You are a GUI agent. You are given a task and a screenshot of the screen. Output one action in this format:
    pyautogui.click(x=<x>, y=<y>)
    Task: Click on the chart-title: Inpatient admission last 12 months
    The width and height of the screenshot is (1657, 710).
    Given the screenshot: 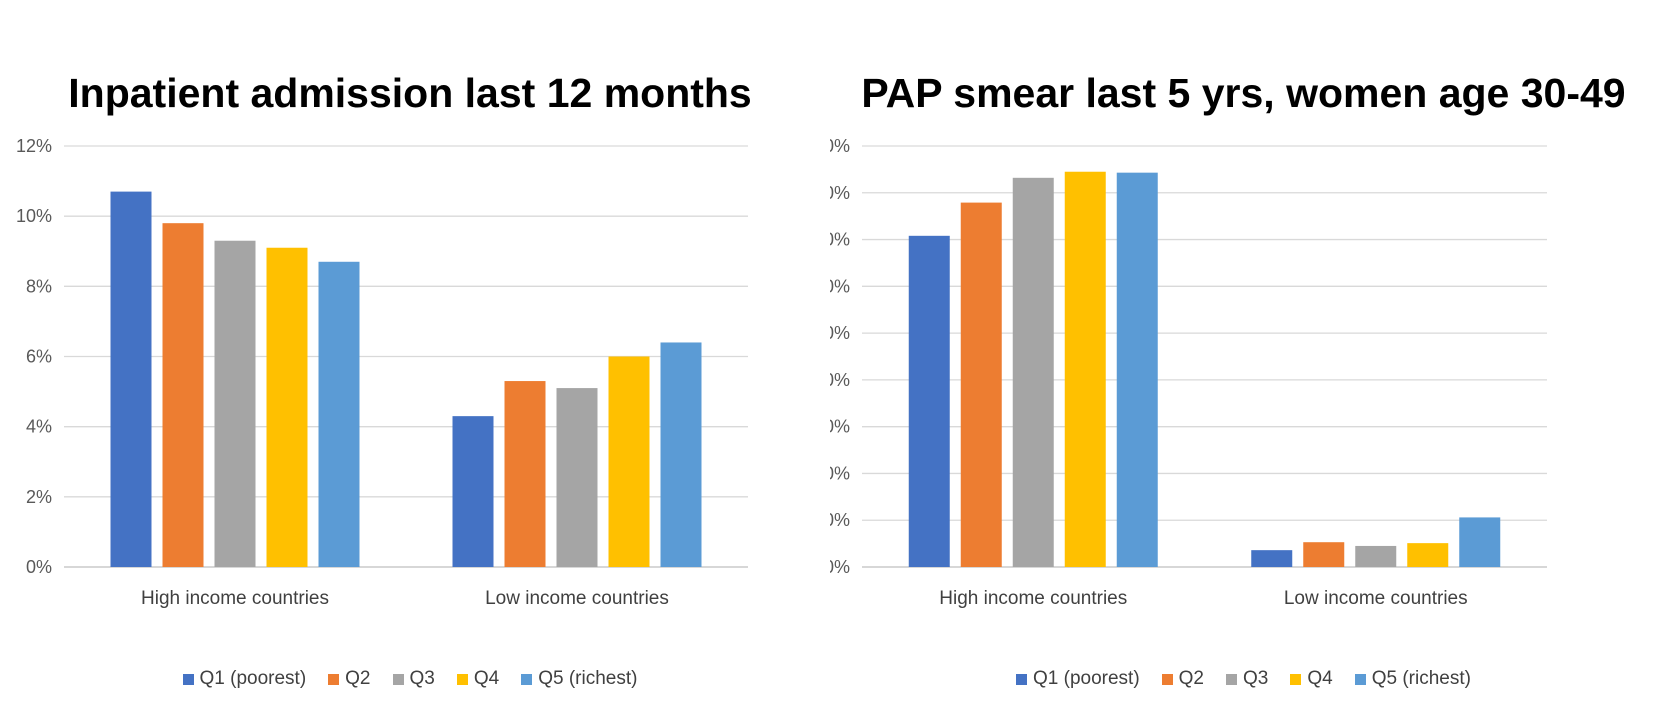 What is the action you would take?
    pyautogui.click(x=410, y=93)
    